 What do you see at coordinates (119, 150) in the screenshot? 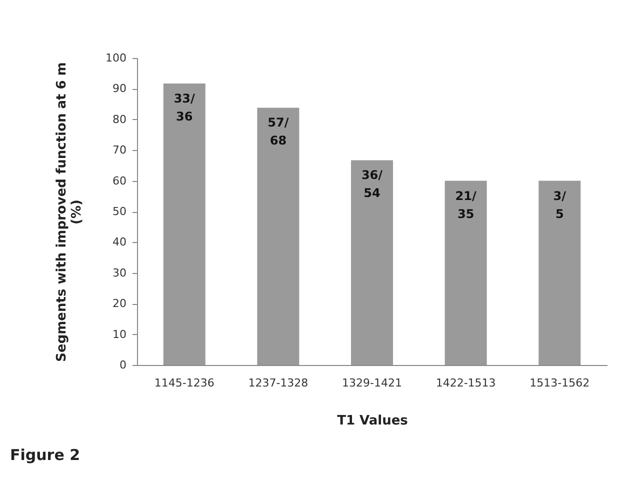
I see `y-tick-label: 70` at bounding box center [119, 150].